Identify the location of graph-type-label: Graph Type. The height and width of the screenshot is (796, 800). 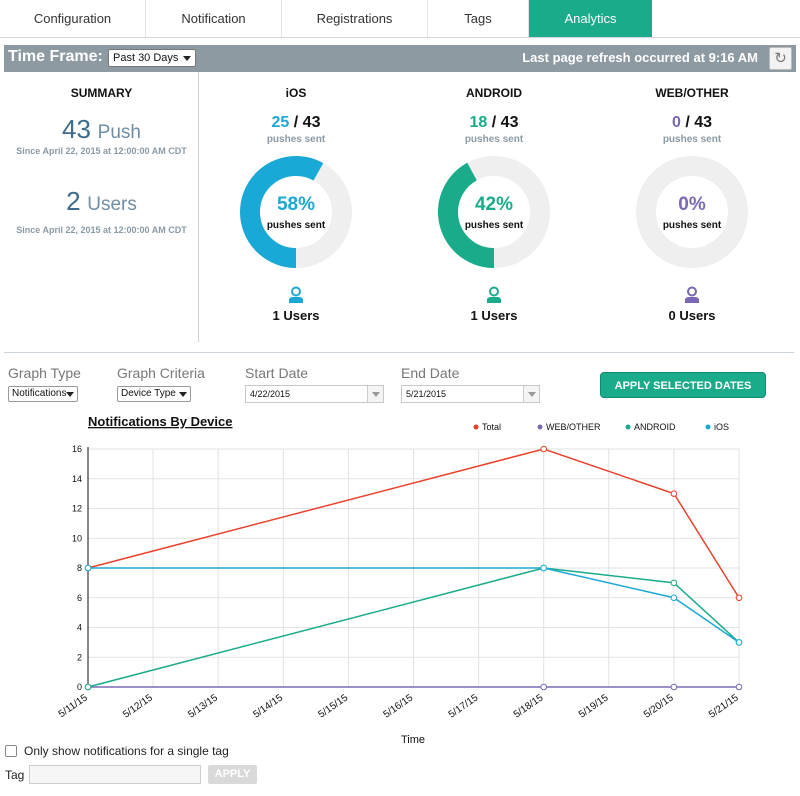
(44, 373).